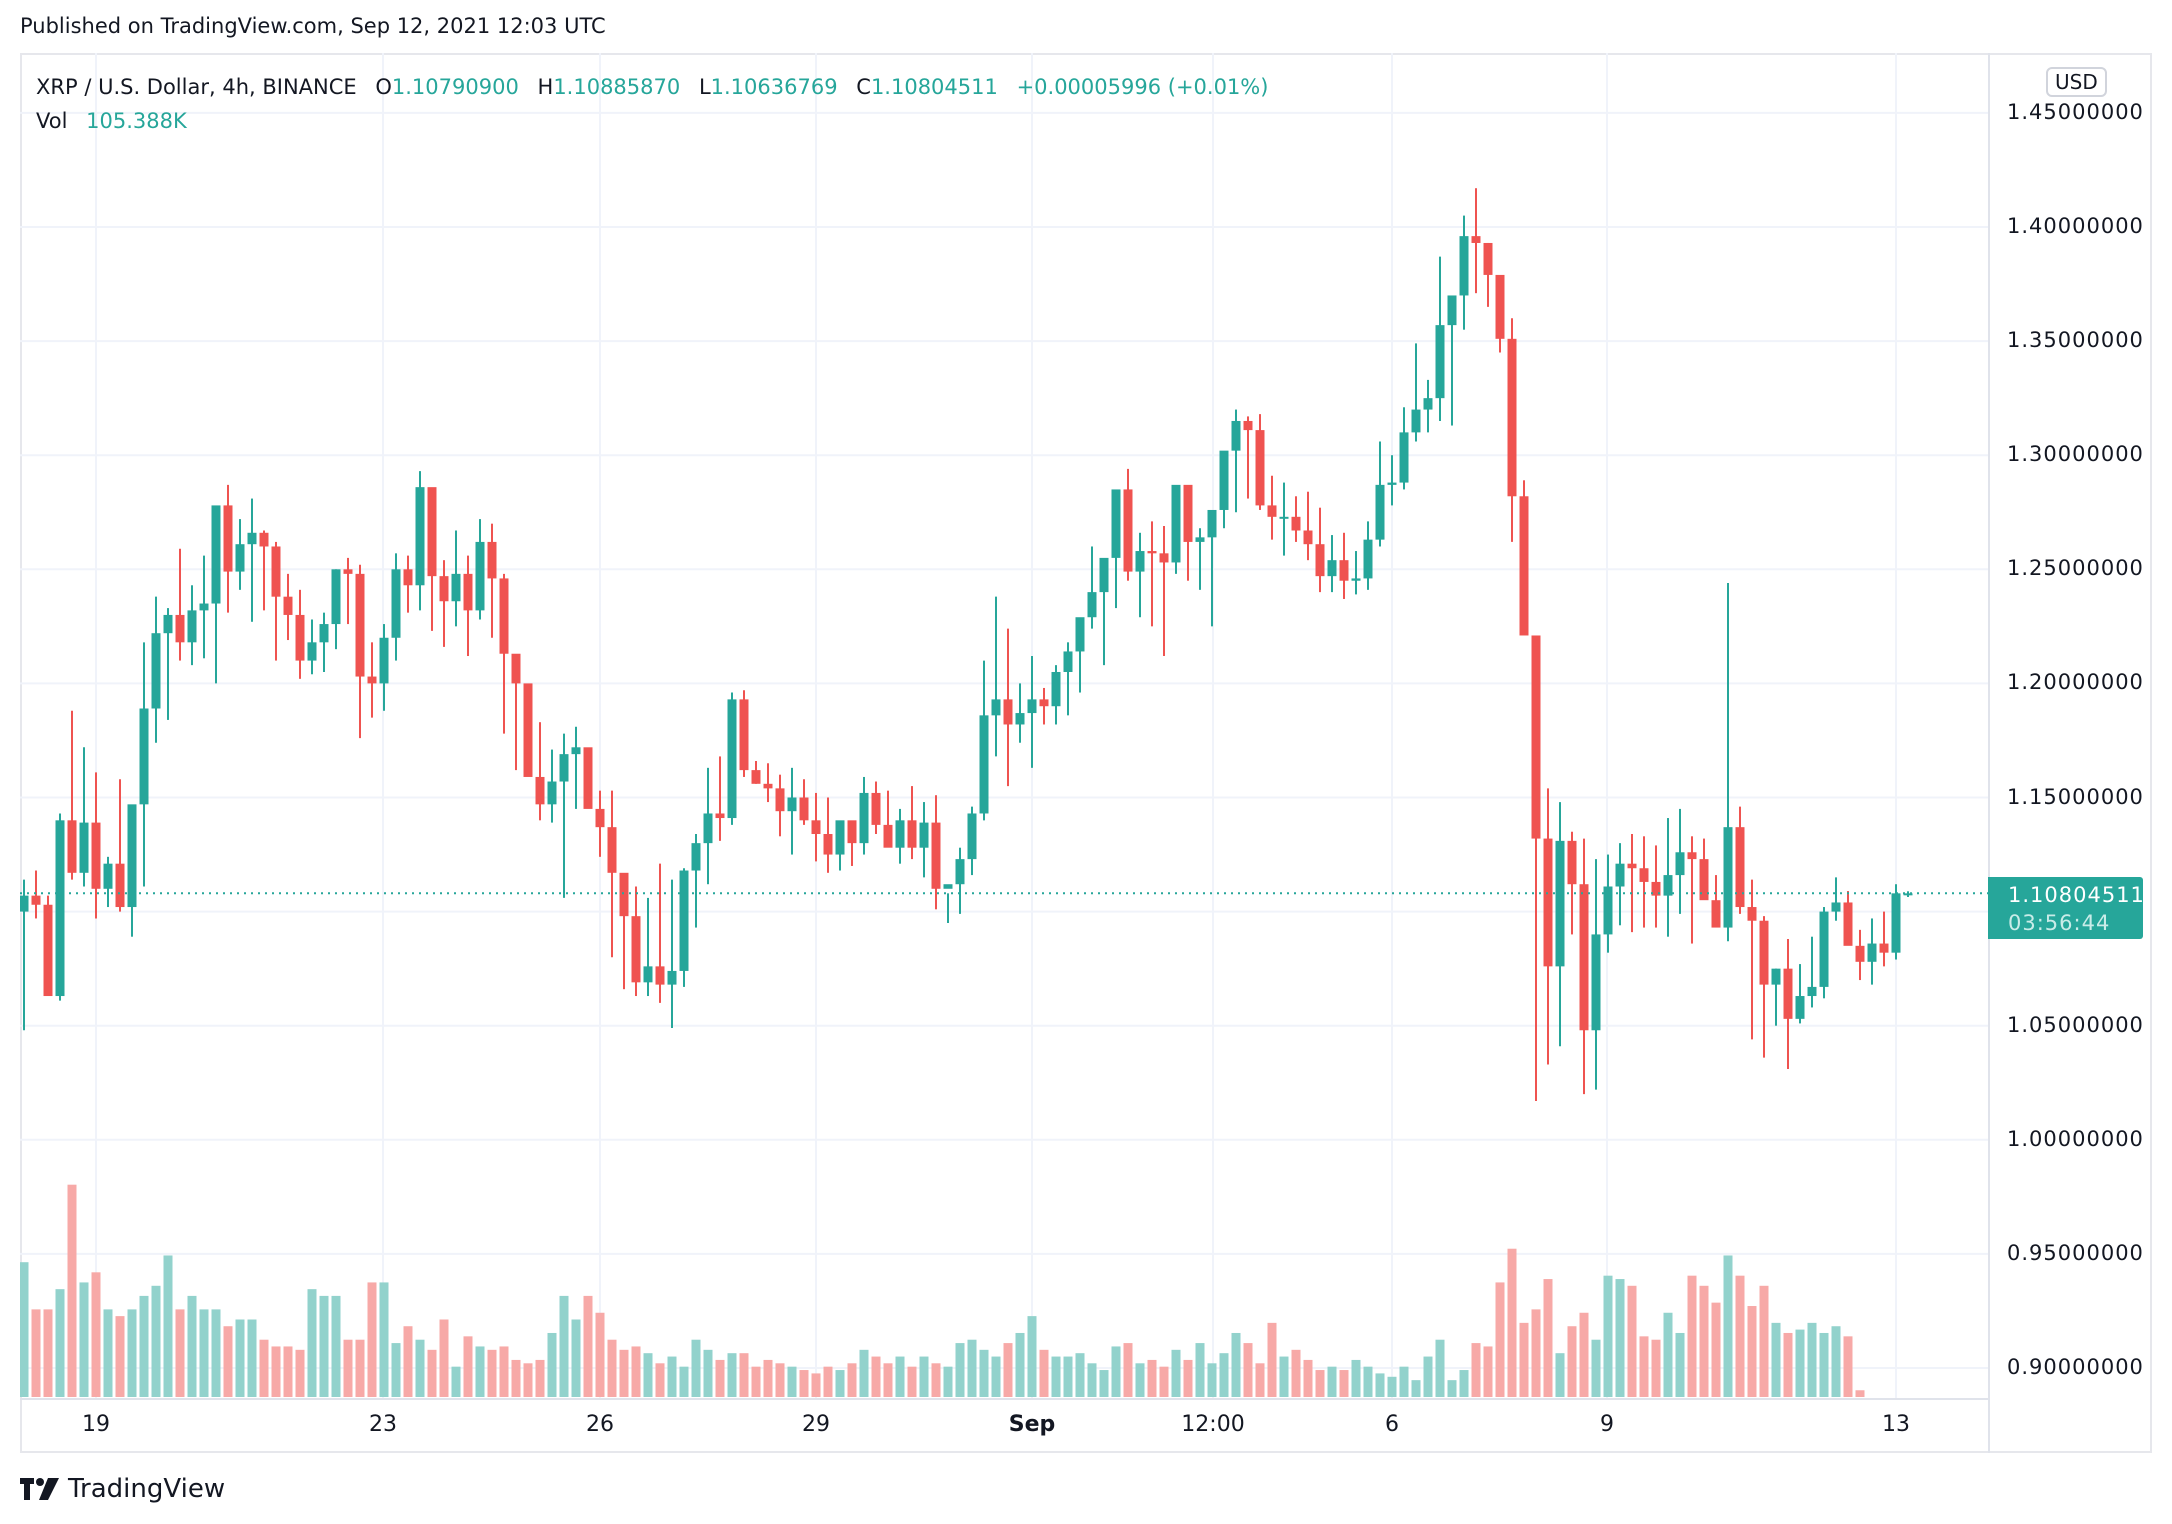 This screenshot has width=2172, height=1524. Describe the element at coordinates (2075, 1138) in the screenshot. I see `price-tick-label: 1.00000000` at that location.